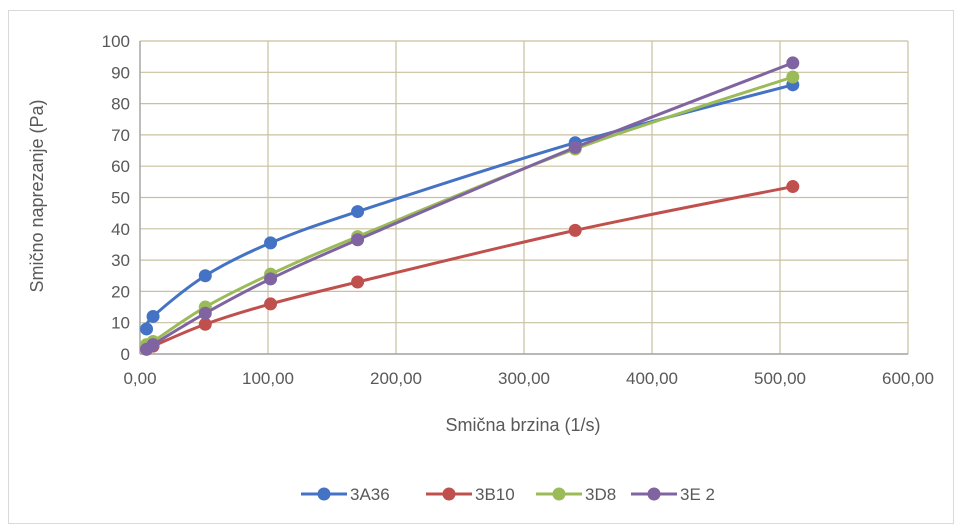  I want to click on x-tick-label: 200,00, so click(396, 378).